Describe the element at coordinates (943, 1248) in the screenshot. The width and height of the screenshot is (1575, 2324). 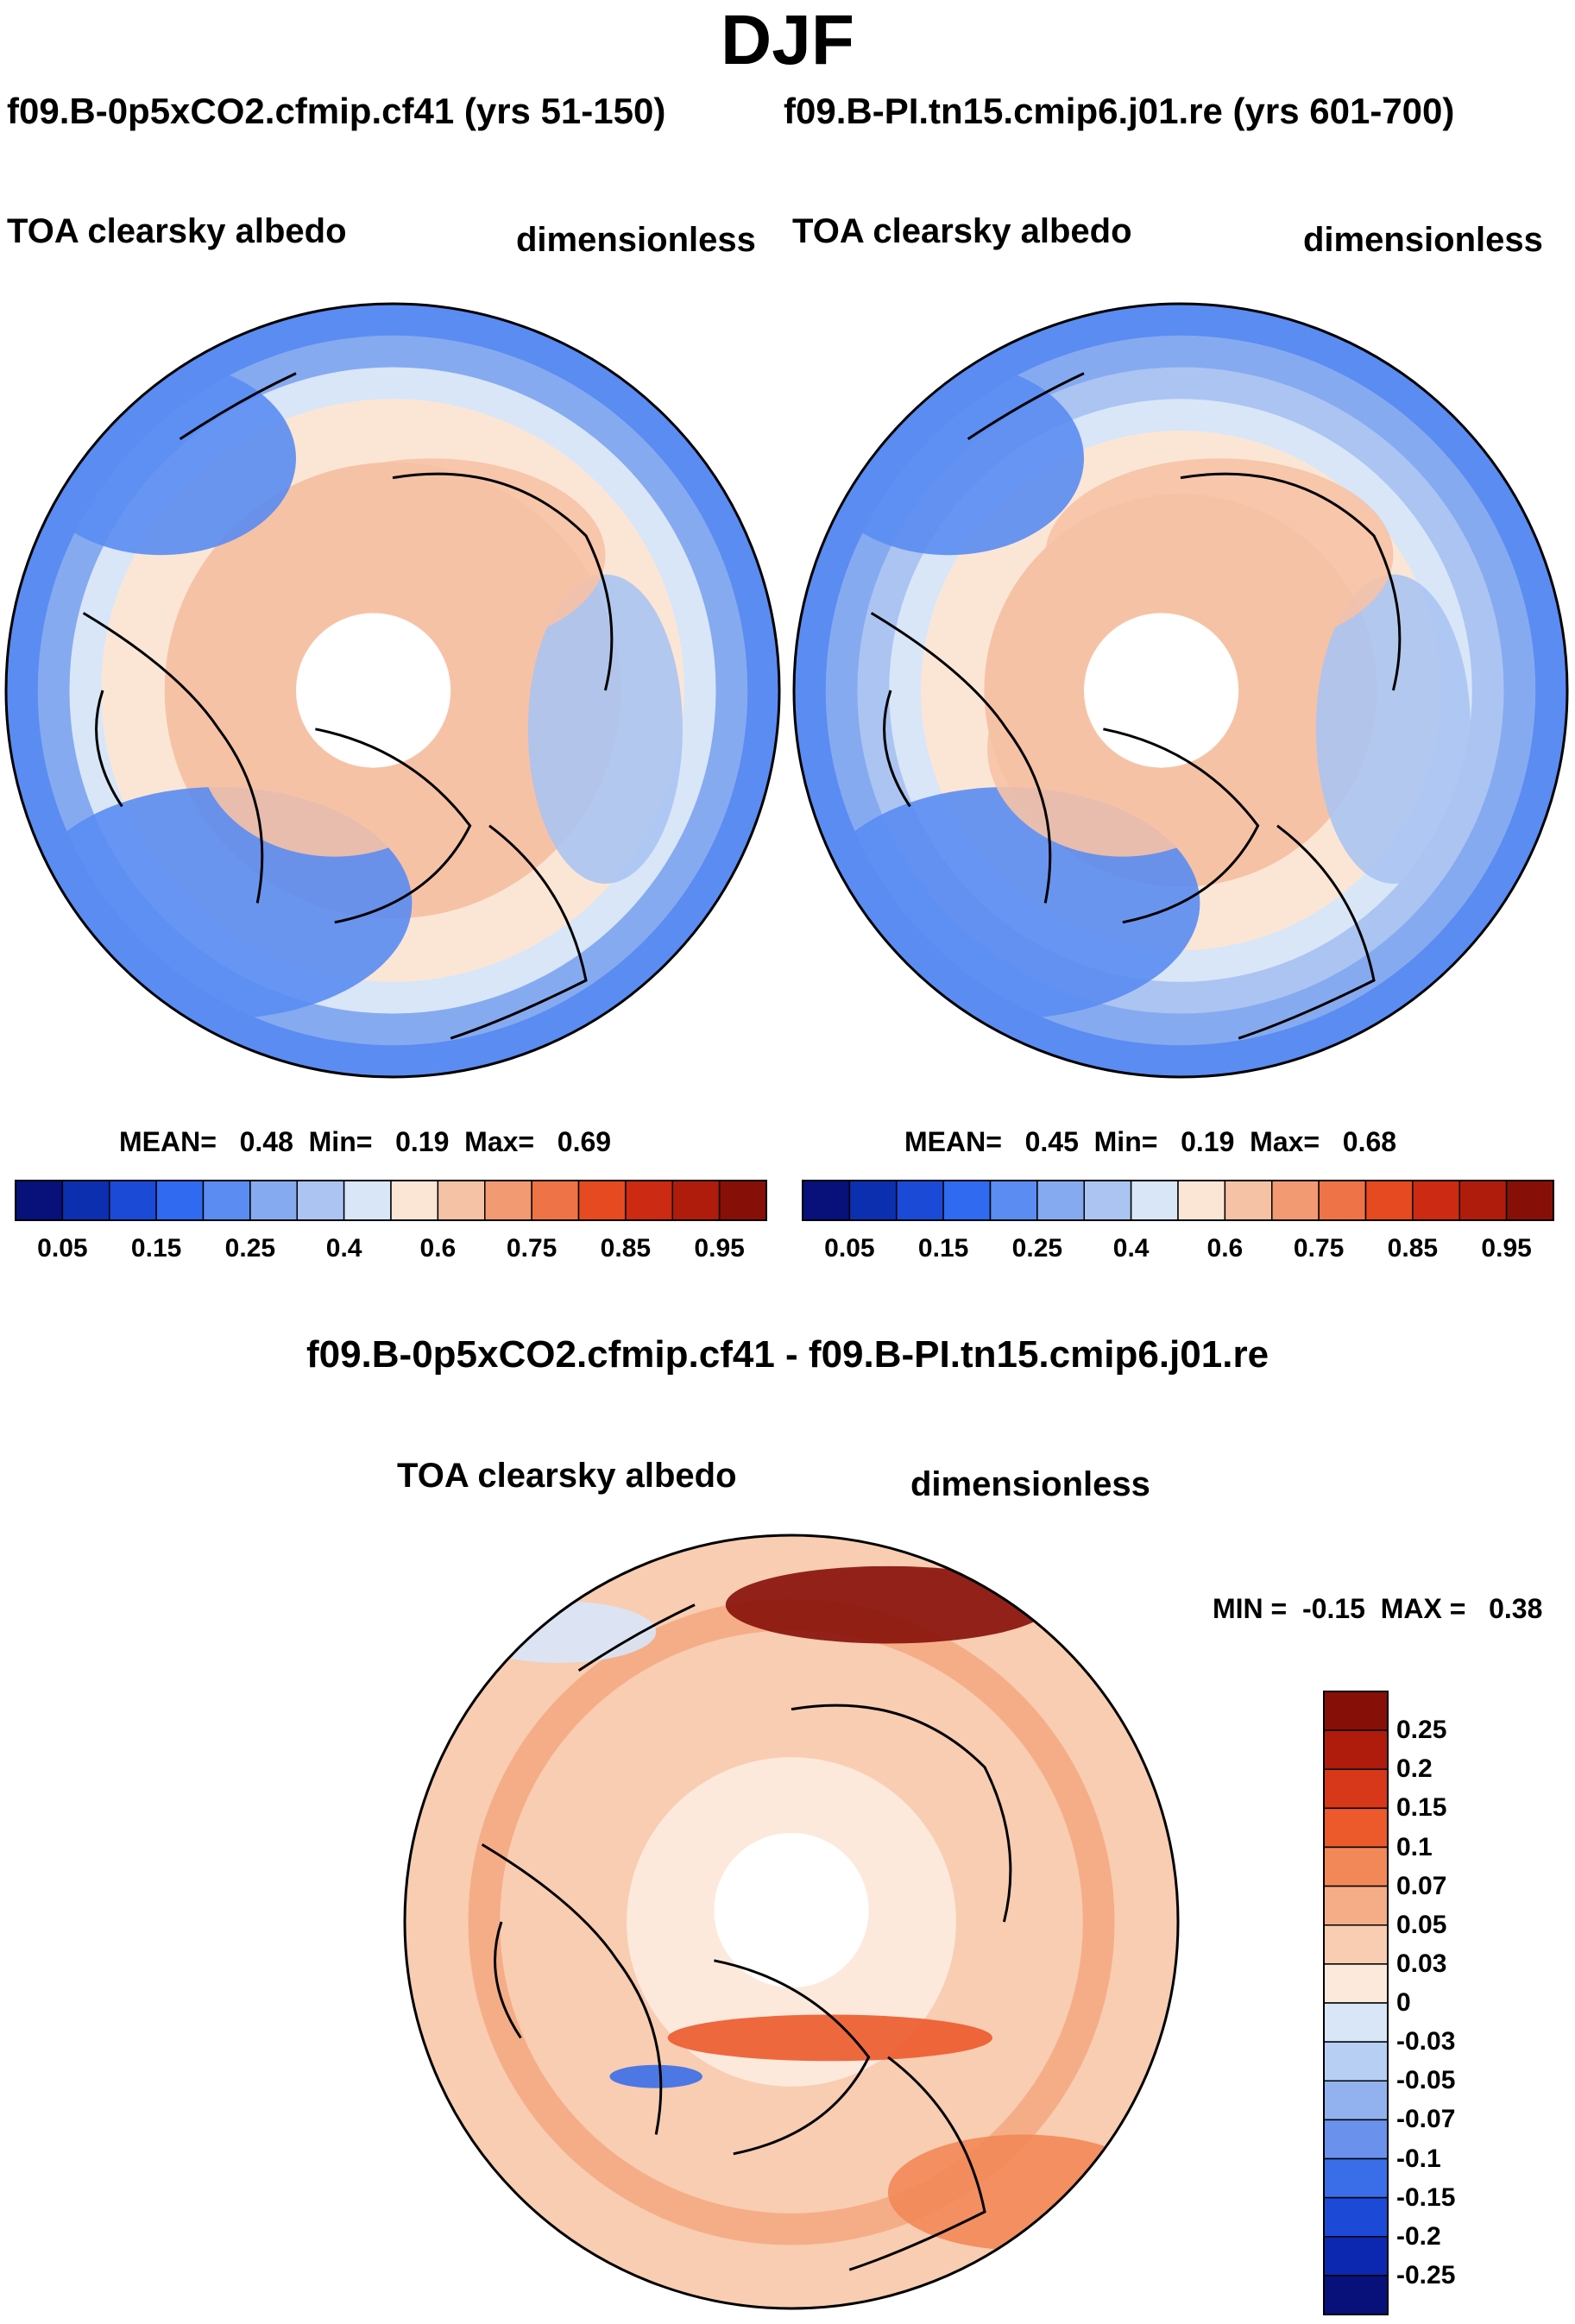
I see `colorbar-2-tick-1: 0.15` at that location.